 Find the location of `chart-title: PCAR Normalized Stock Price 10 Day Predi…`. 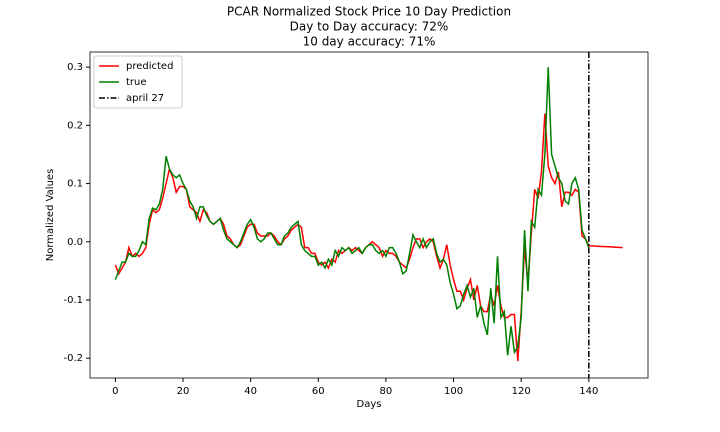

chart-title: PCAR Normalized Stock Price 10 Day Predi… is located at coordinates (369, 12).